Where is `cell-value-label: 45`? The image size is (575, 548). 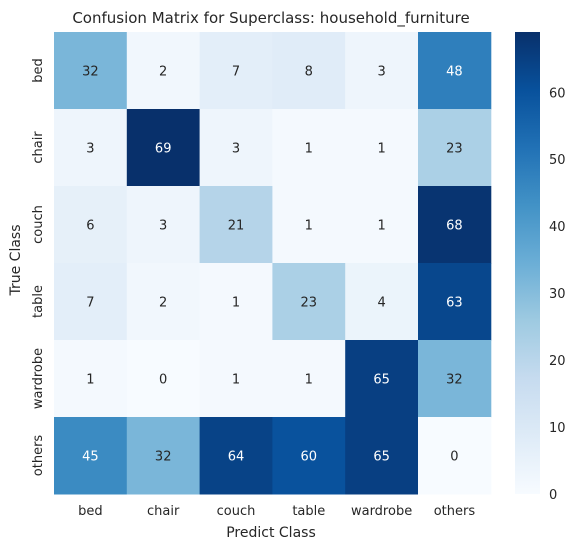 cell-value-label: 45 is located at coordinates (90, 457).